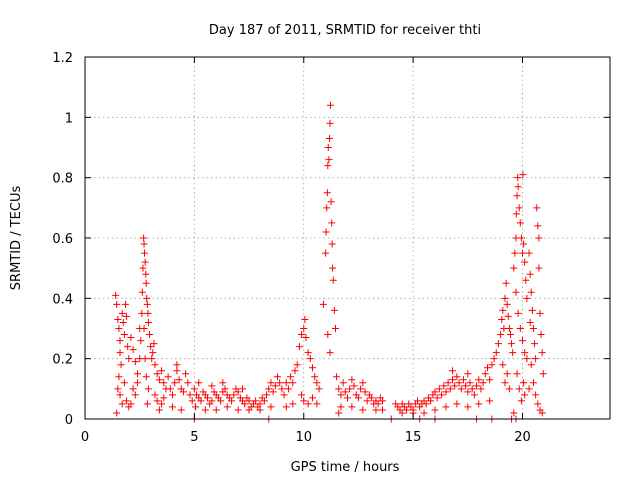 The image size is (640, 480). I want to click on y-tick-label: 0.2, so click(62, 360).